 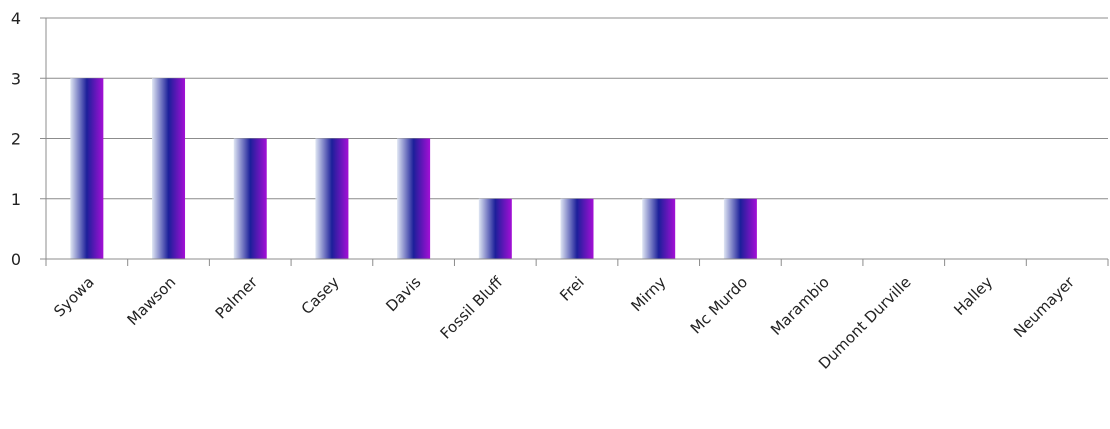 I want to click on bar-palmer, so click(x=250, y=198).